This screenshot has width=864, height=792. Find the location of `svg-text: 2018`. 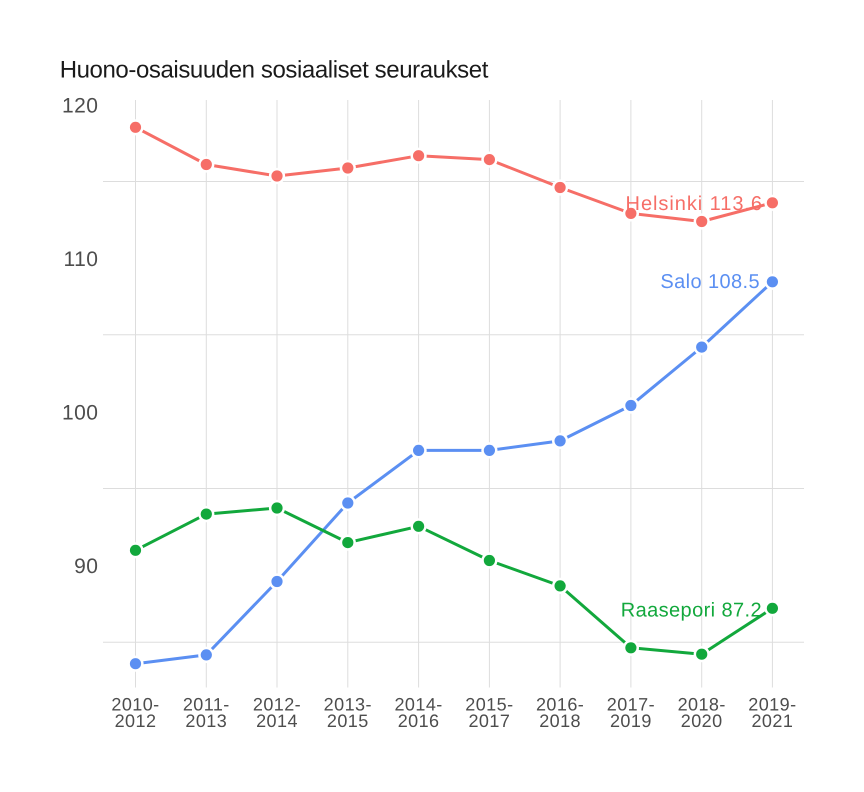

svg-text: 2018 is located at coordinates (560, 721).